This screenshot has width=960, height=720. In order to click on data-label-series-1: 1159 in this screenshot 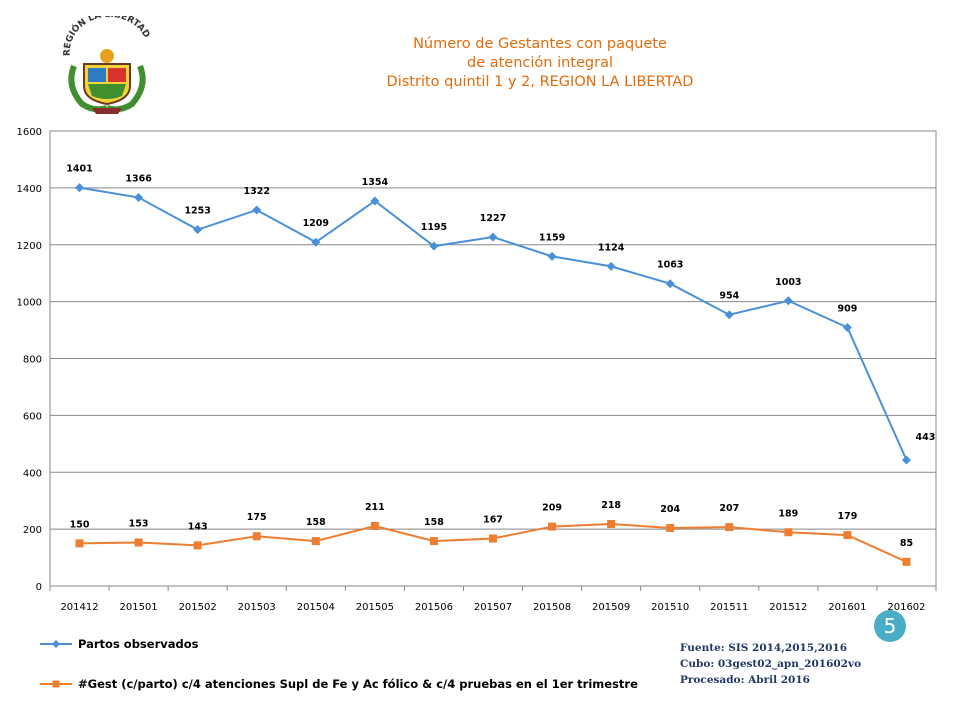, I will do `click(552, 237)`.